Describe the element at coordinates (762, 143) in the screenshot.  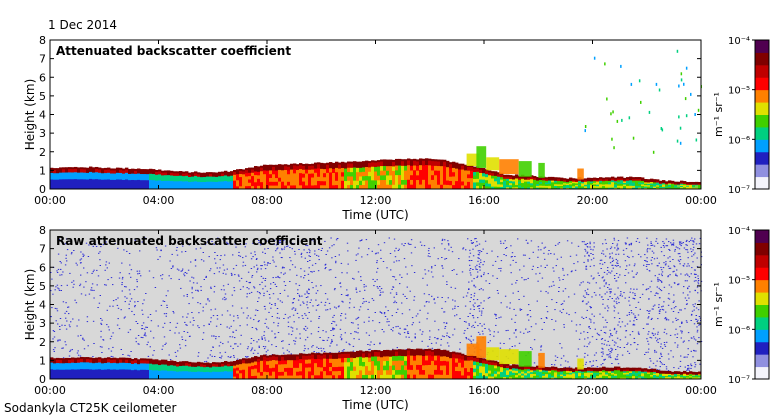
I see `colorbar-cell` at that location.